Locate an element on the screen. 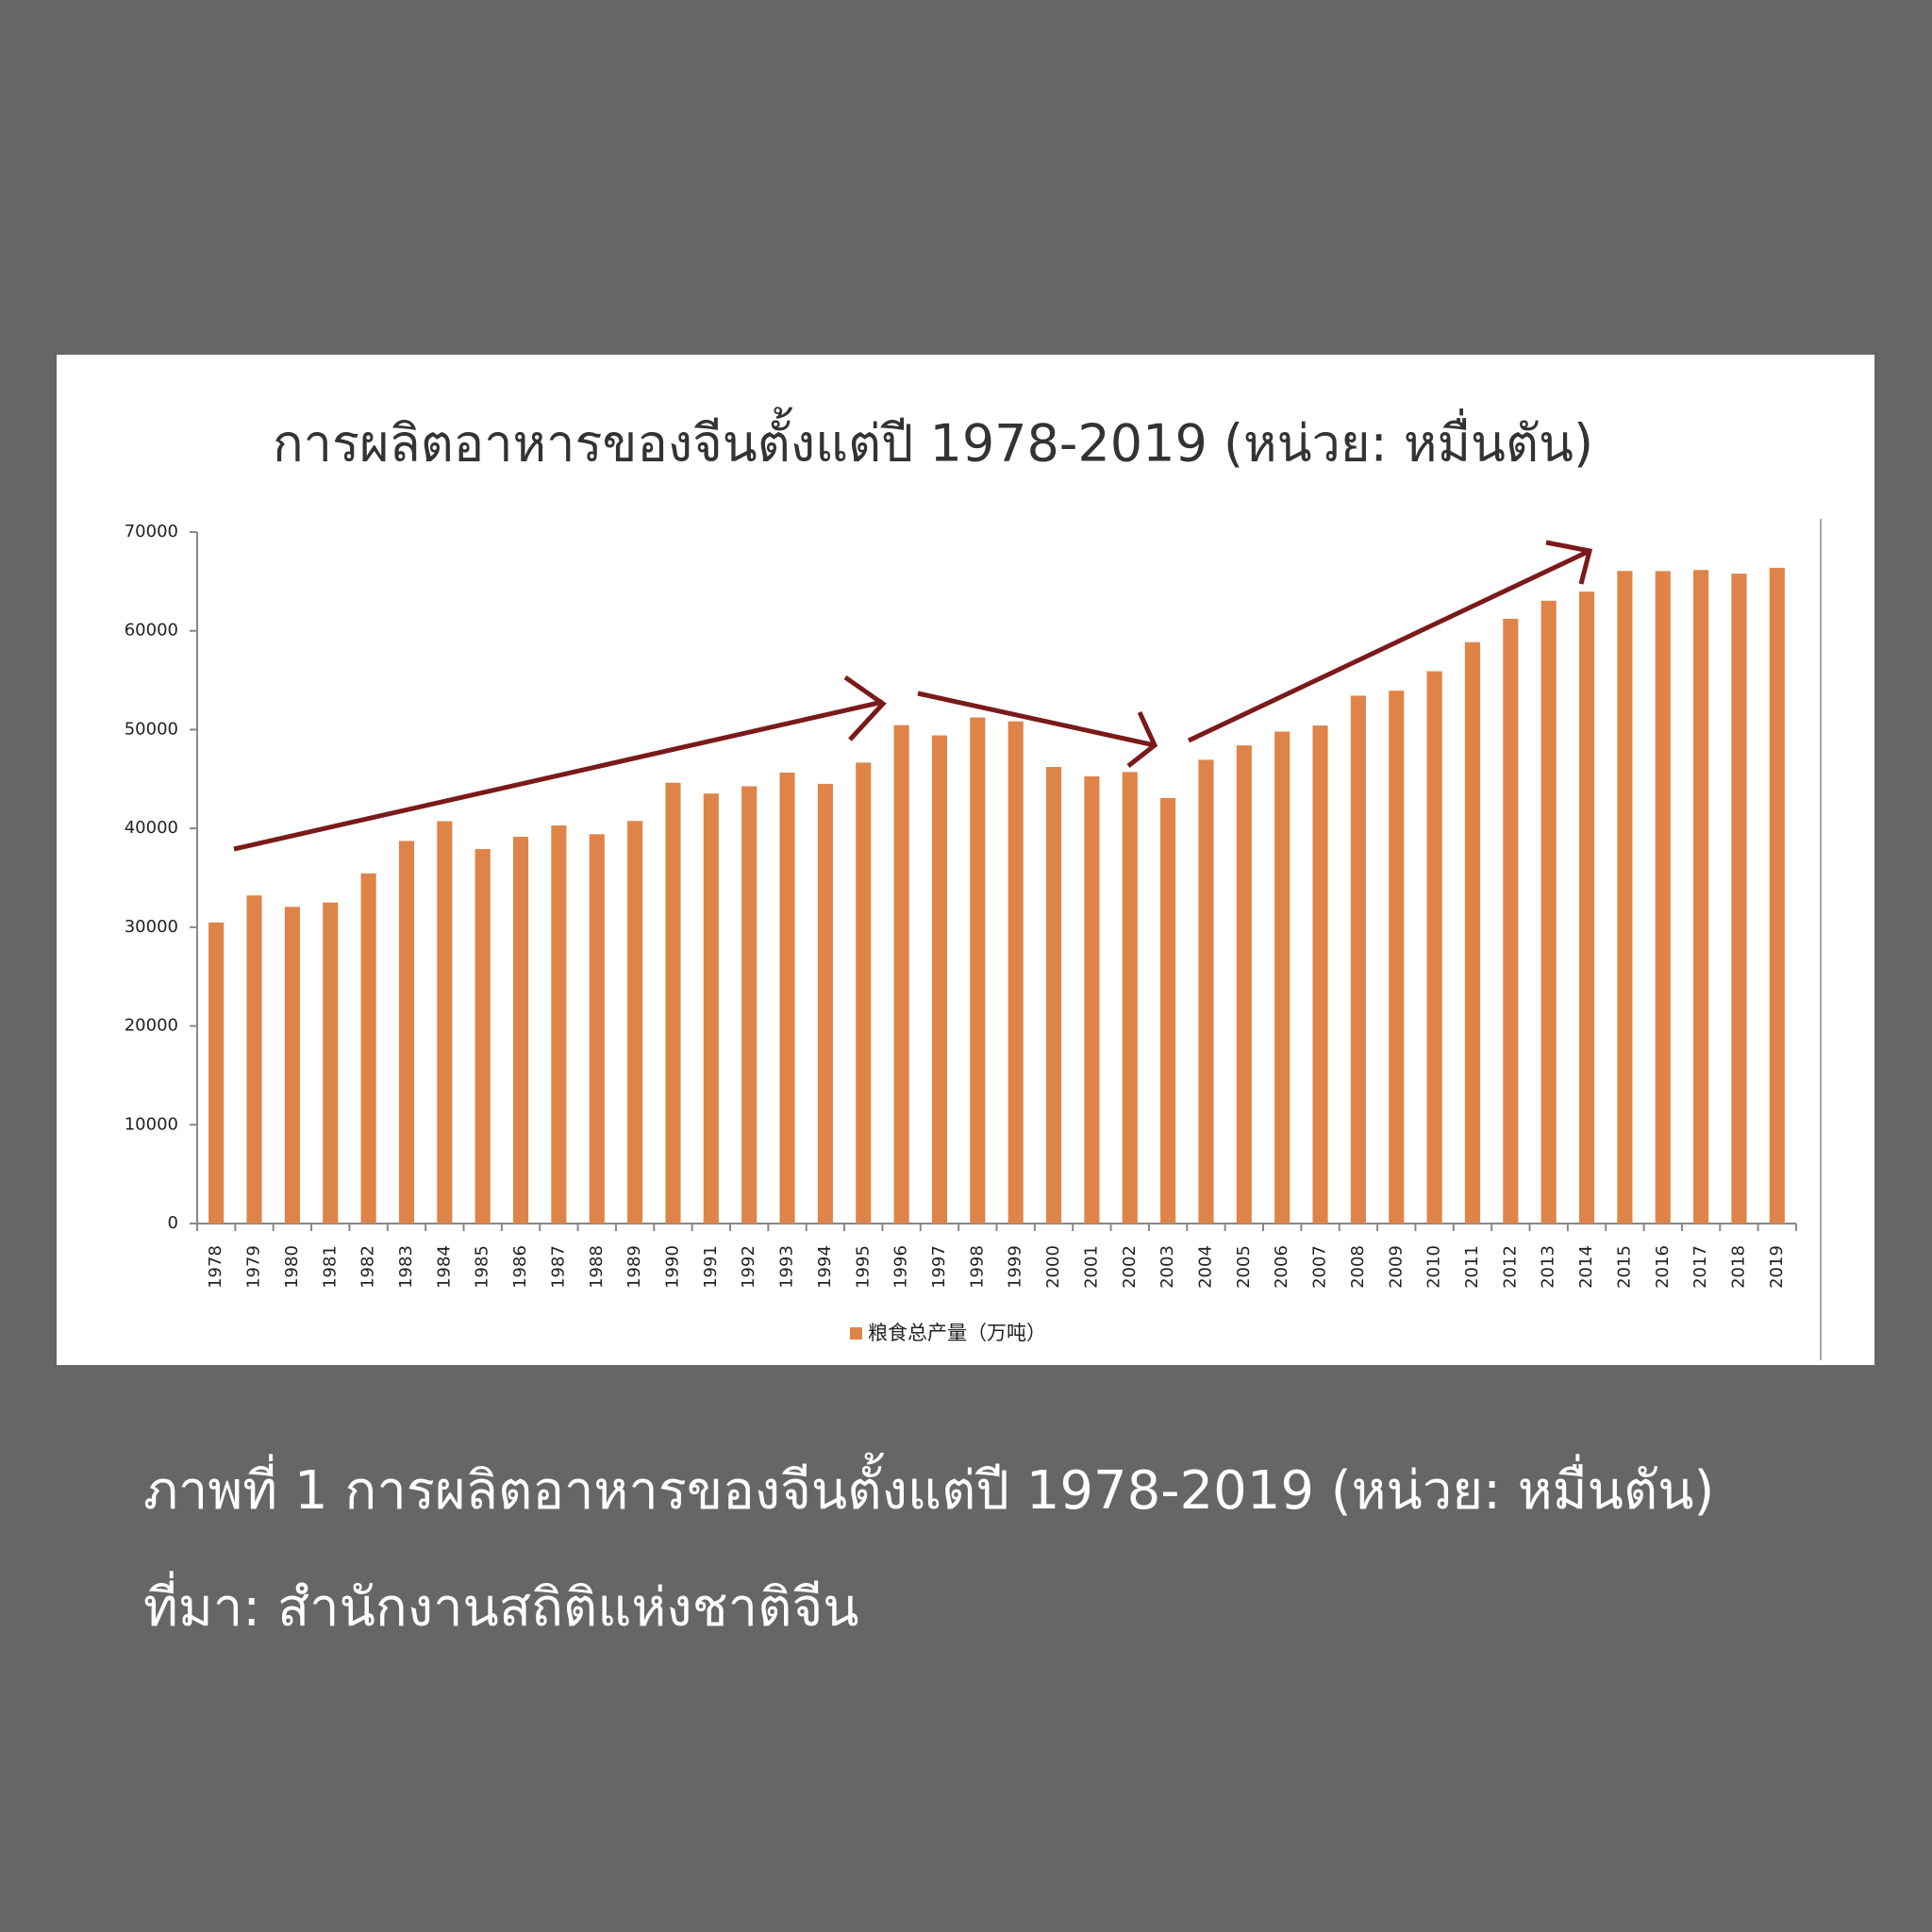  x-tick-label: 1979 is located at coordinates (254, 1267).